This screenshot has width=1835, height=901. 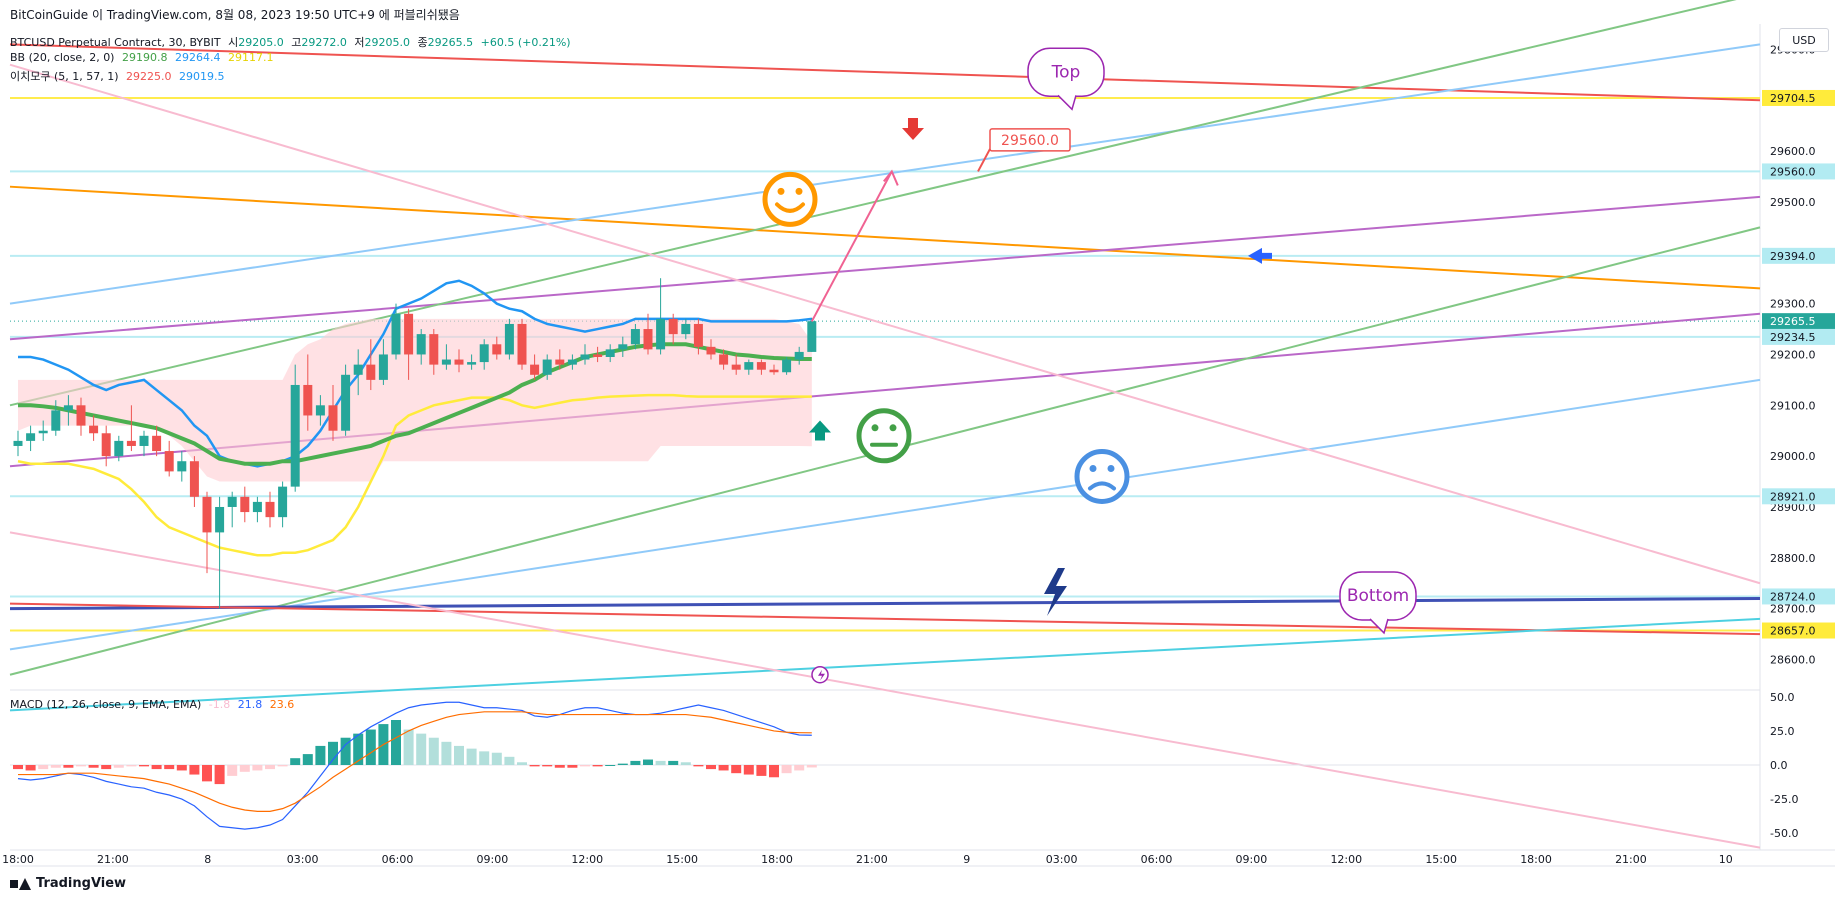 What do you see at coordinates (885, 619) in the screenshot?
I see `declining-red-support` at bounding box center [885, 619].